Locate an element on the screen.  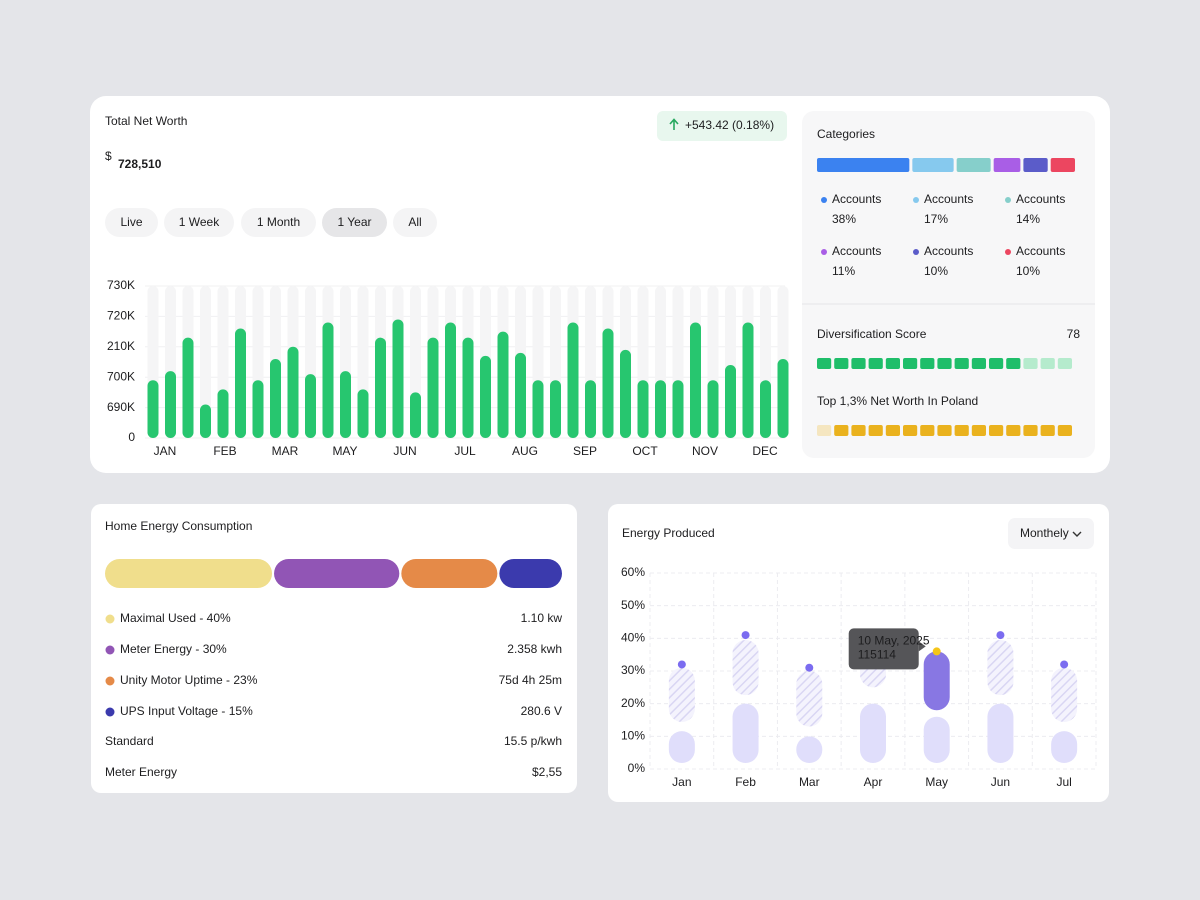
period: Monthely is located at coordinates (1044, 533).